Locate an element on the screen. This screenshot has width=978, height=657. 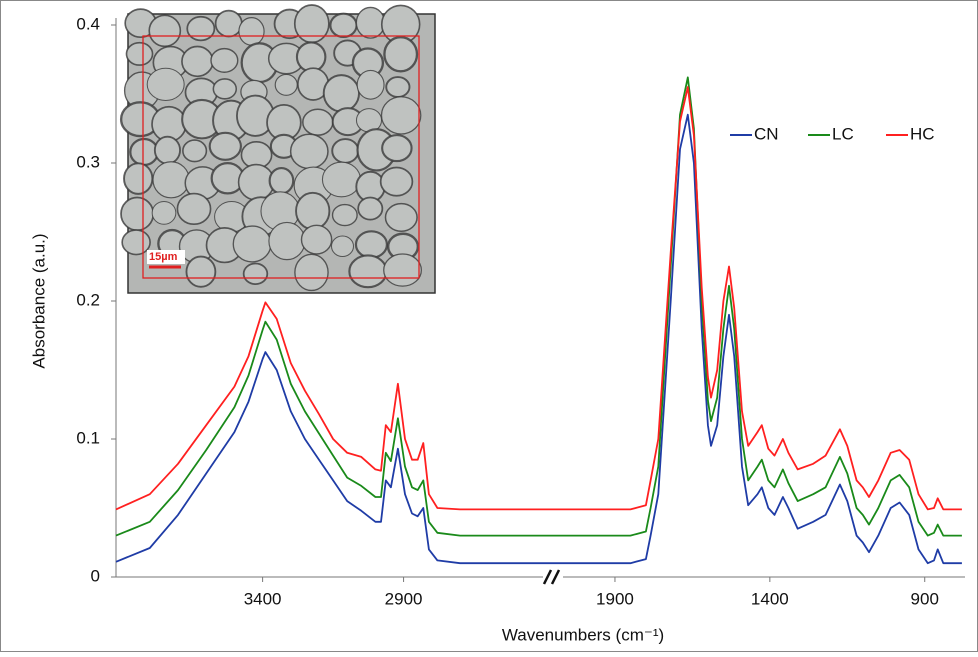
x-axis-label: Wavenumbers (cm⁻¹) is located at coordinates (583, 634).